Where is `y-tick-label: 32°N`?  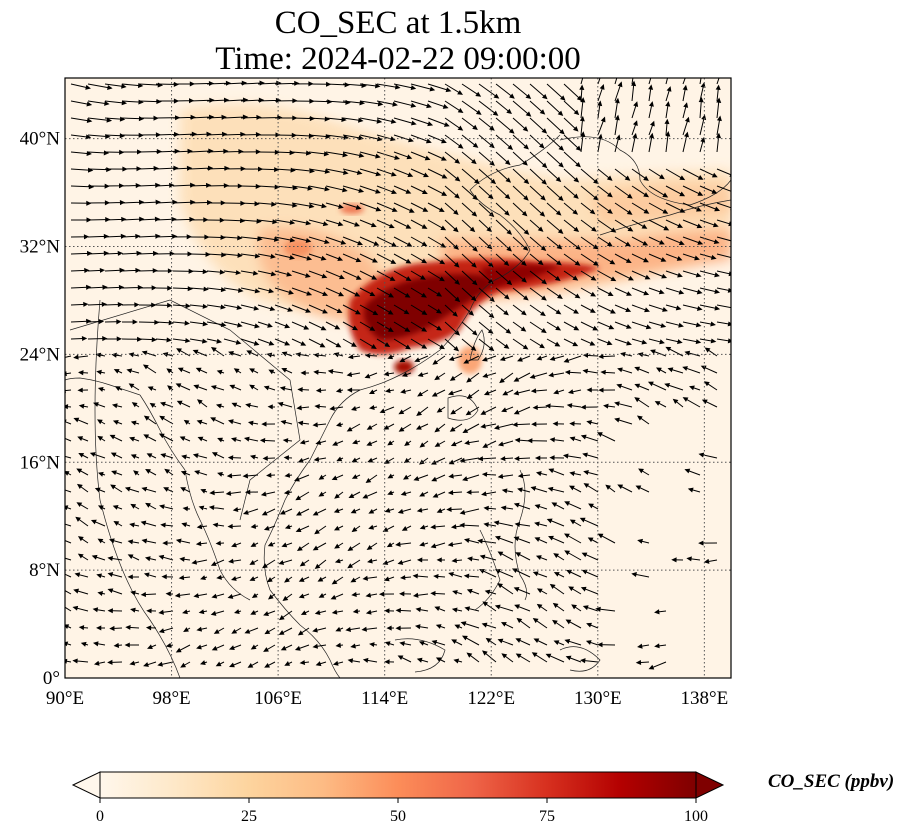
y-tick-label: 32°N is located at coordinates (40, 247).